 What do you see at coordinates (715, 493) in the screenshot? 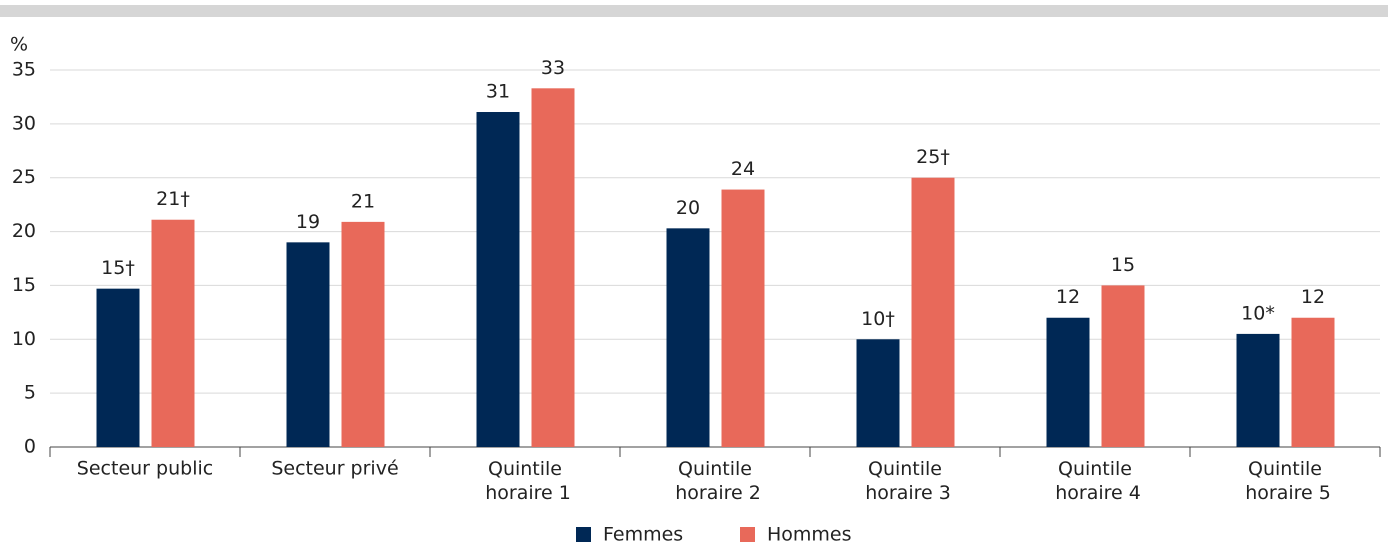
I see `x-tick-line: horaire 2` at bounding box center [715, 493].